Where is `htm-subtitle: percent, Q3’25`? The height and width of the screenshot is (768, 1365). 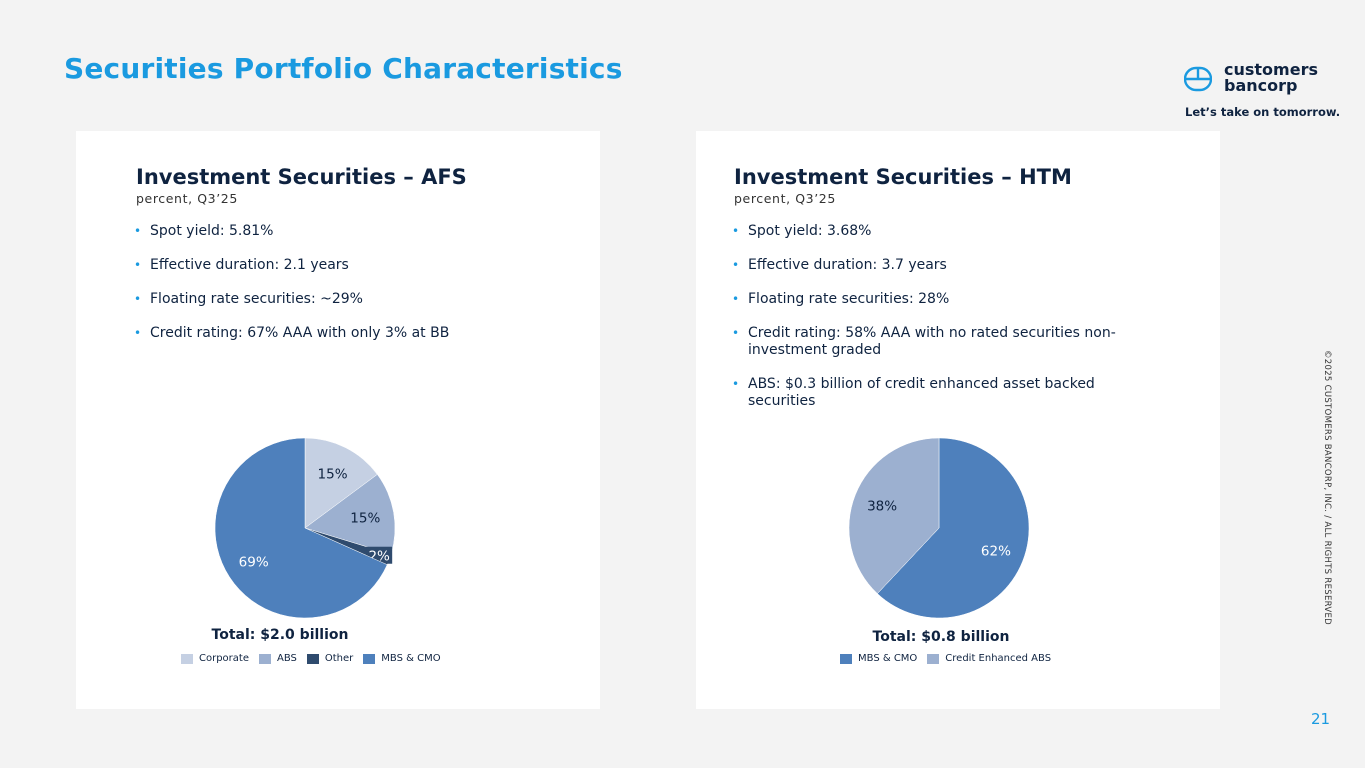
htm-subtitle: percent, Q3’25 is located at coordinates (785, 198).